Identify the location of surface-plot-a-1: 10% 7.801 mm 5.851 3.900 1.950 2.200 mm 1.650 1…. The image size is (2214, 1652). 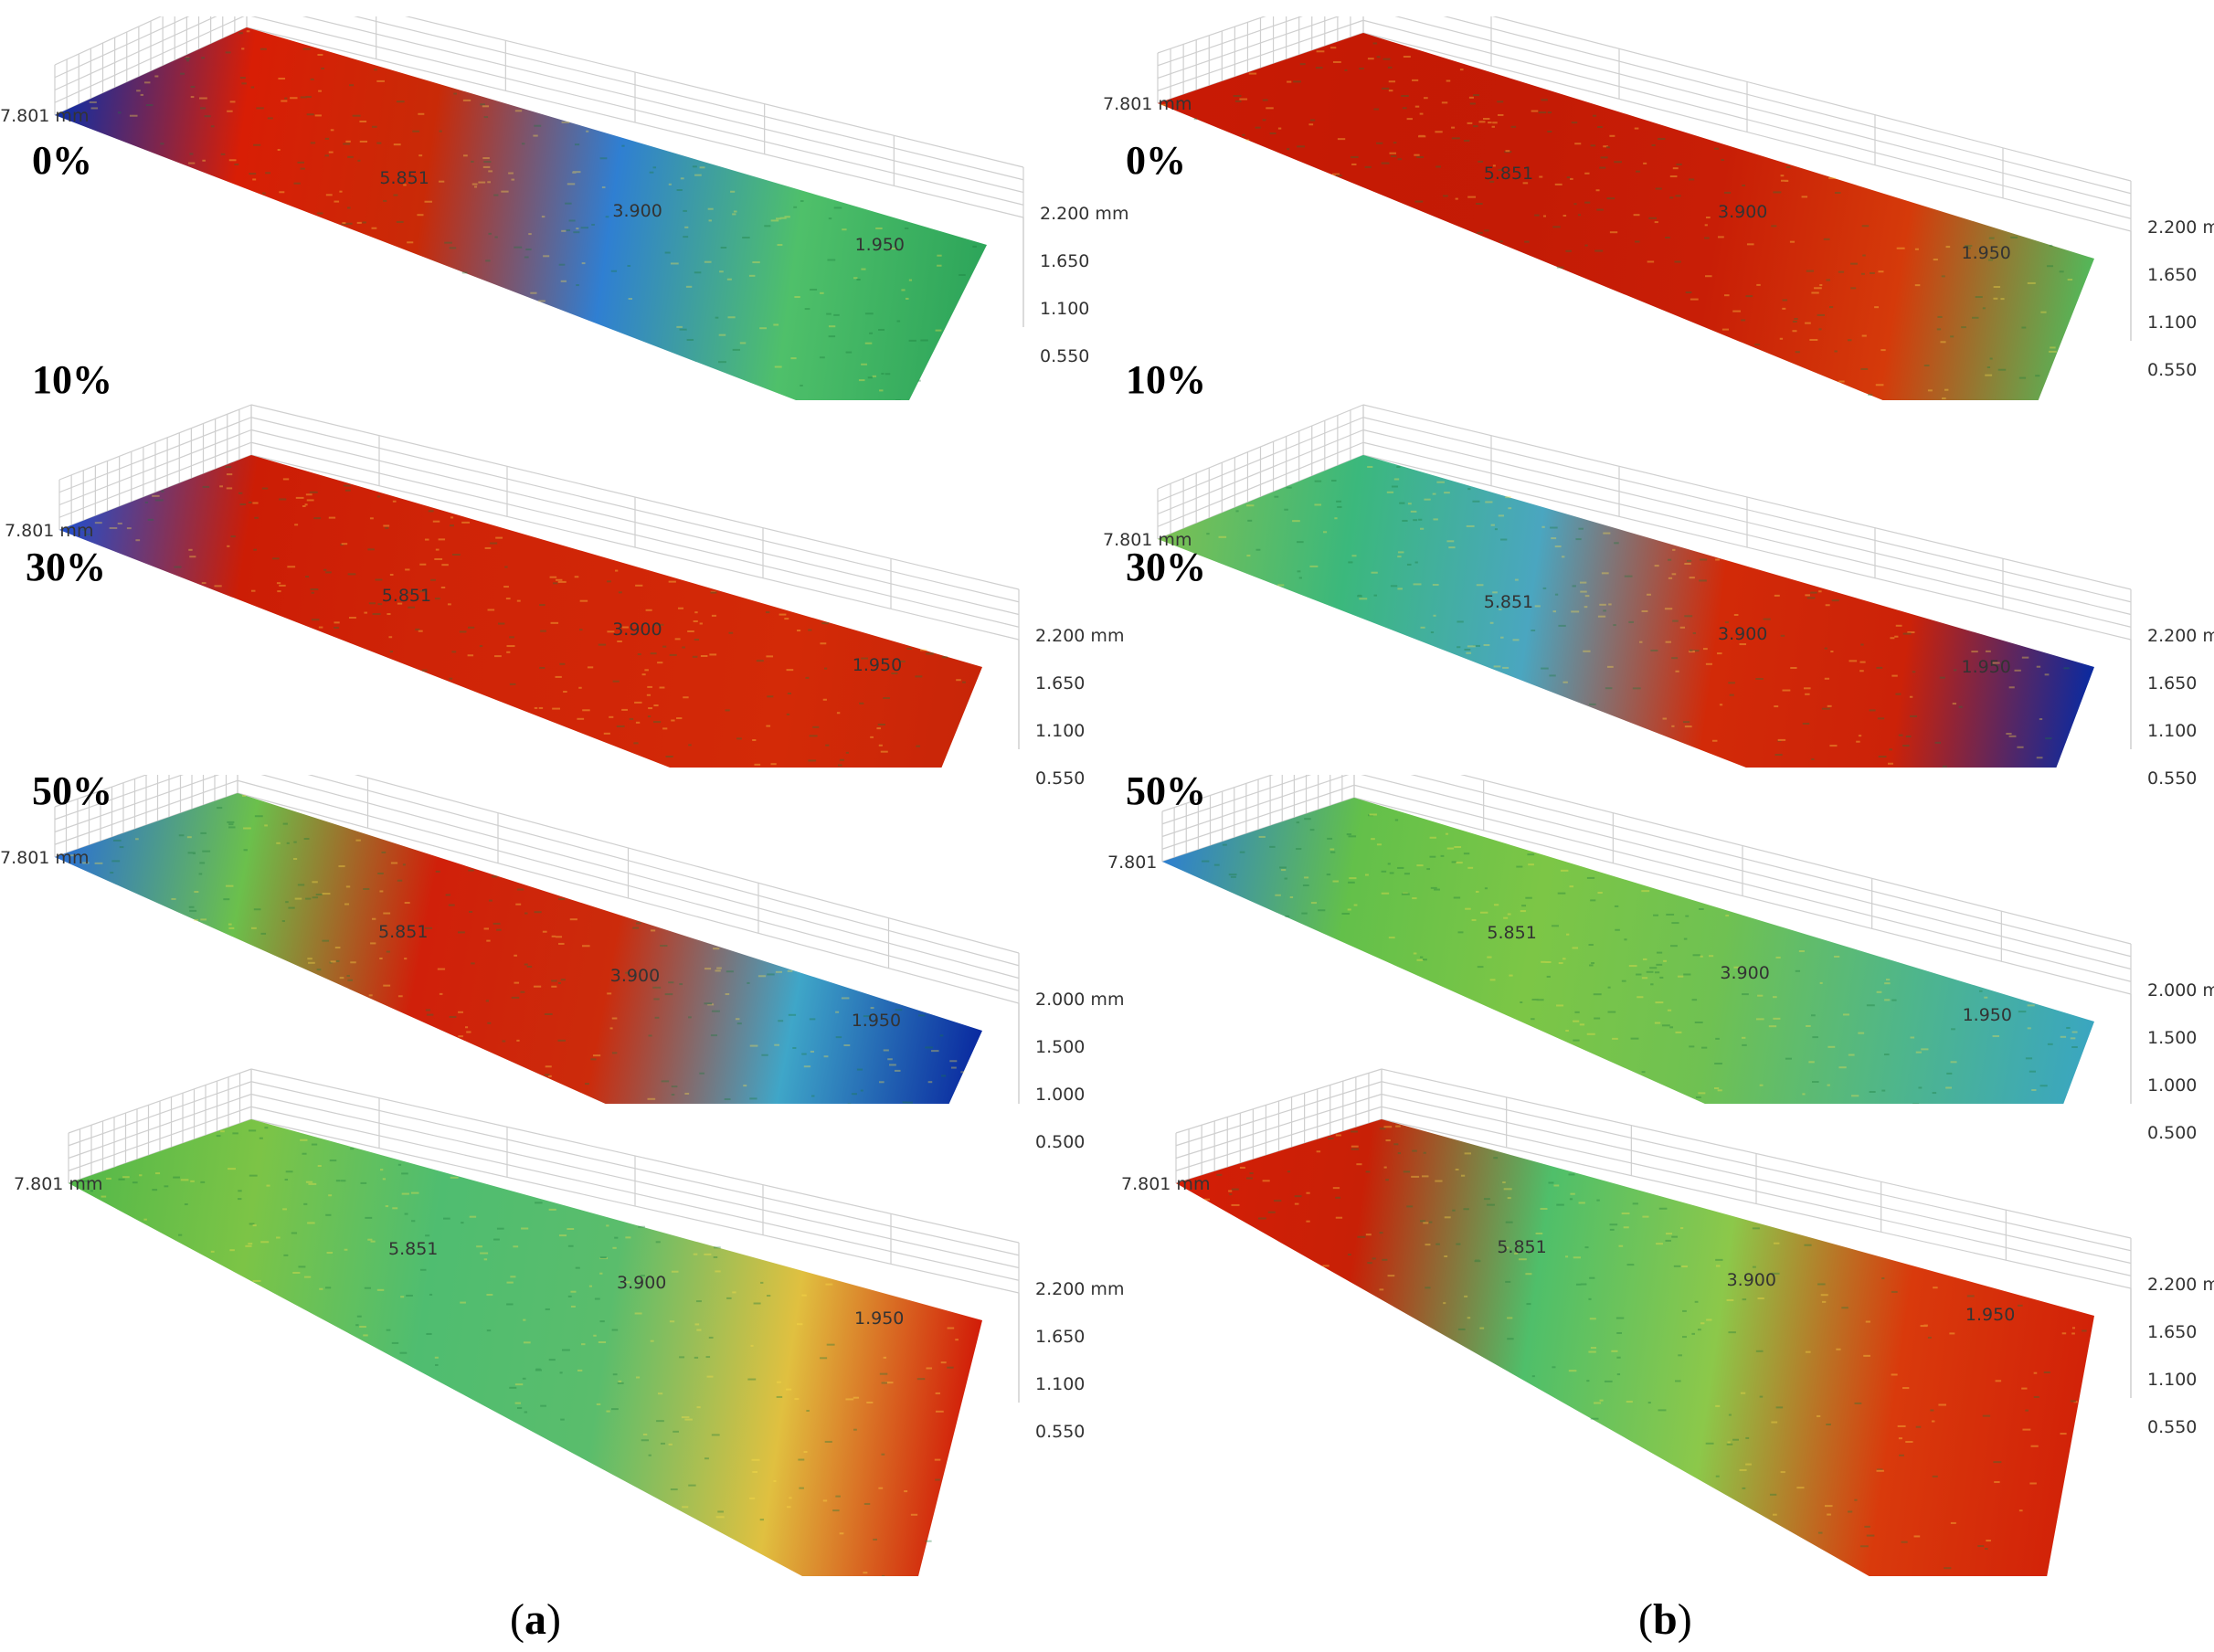
(562, 573).